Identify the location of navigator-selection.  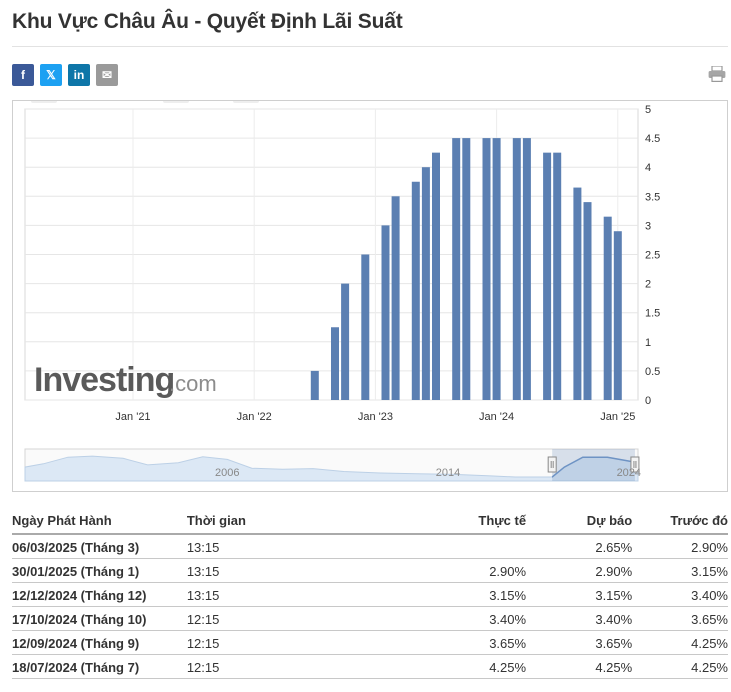
(593, 465).